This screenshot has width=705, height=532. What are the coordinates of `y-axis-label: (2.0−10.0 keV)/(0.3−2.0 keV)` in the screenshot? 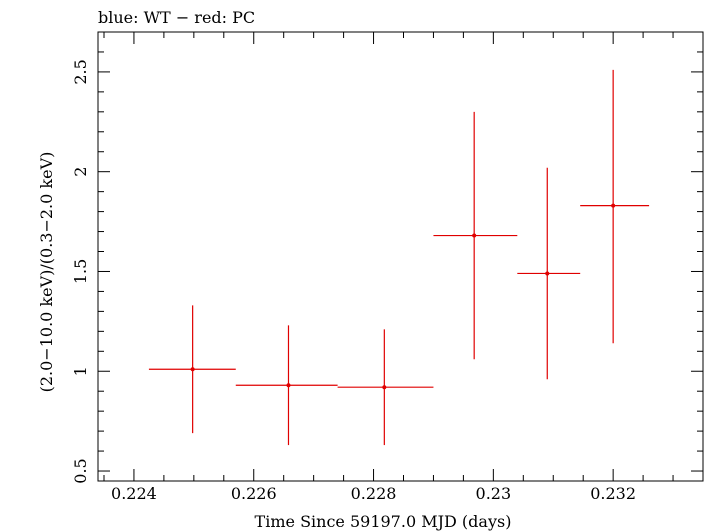 It's located at (46, 272).